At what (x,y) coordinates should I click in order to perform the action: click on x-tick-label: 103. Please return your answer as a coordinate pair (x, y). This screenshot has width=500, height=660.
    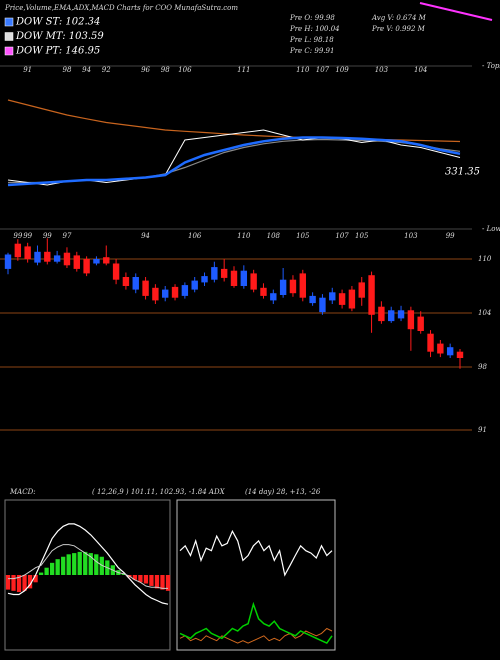
    Looking at the image, I should click on (382, 70).